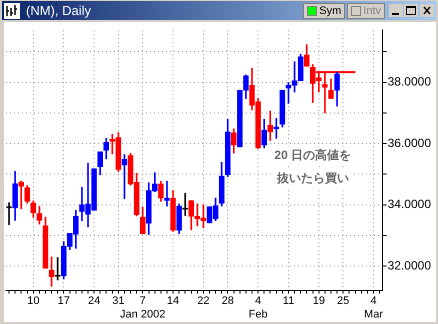 Image resolution: width=438 pixels, height=324 pixels. I want to click on x-tick-label: 25, so click(343, 301).